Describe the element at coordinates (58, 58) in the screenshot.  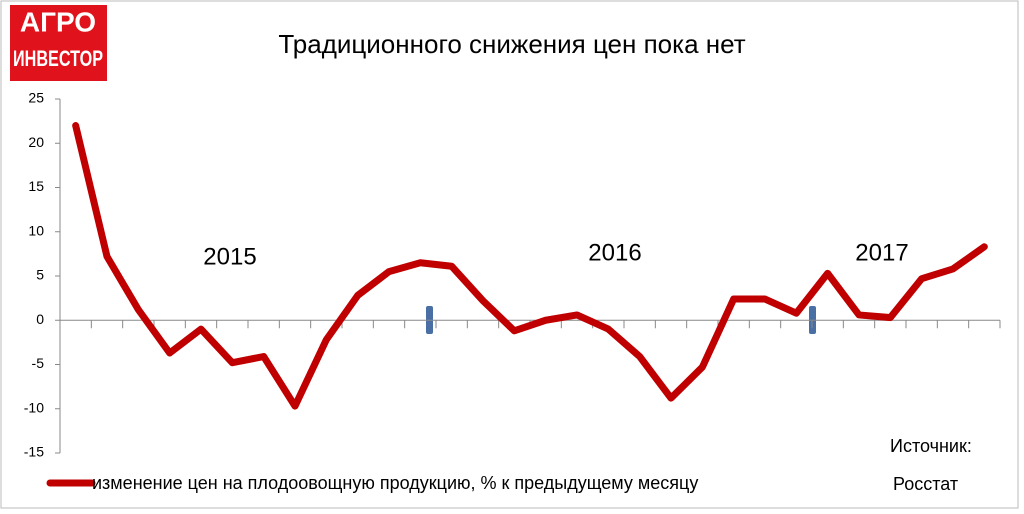
I see `logo-text: ИНВЕСТОР` at that location.